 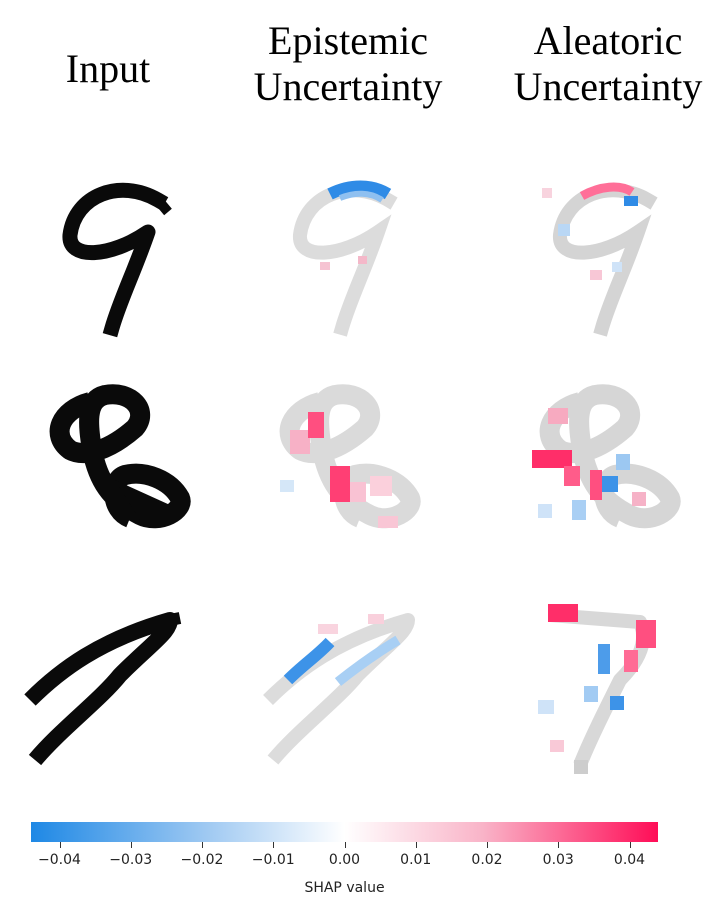 I want to click on epistemic-map-nine, so click(x=345, y=258).